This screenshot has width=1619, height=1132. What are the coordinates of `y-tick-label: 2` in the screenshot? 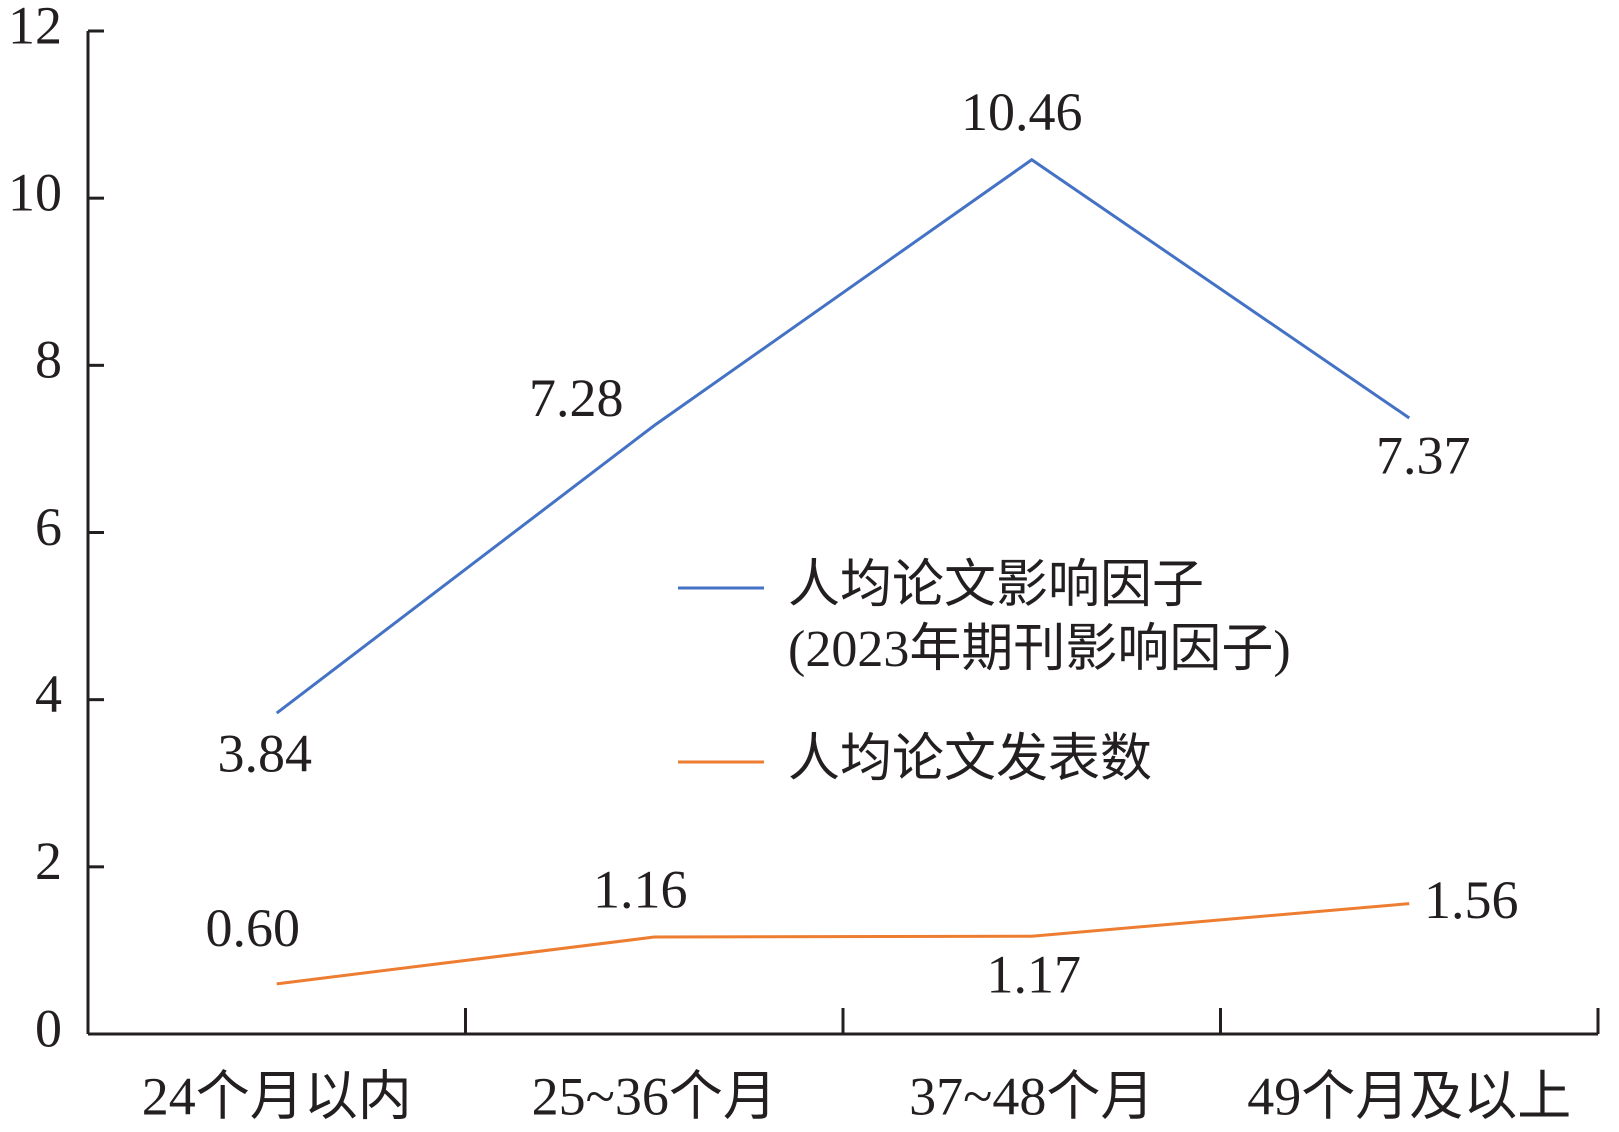 It's located at (48, 861).